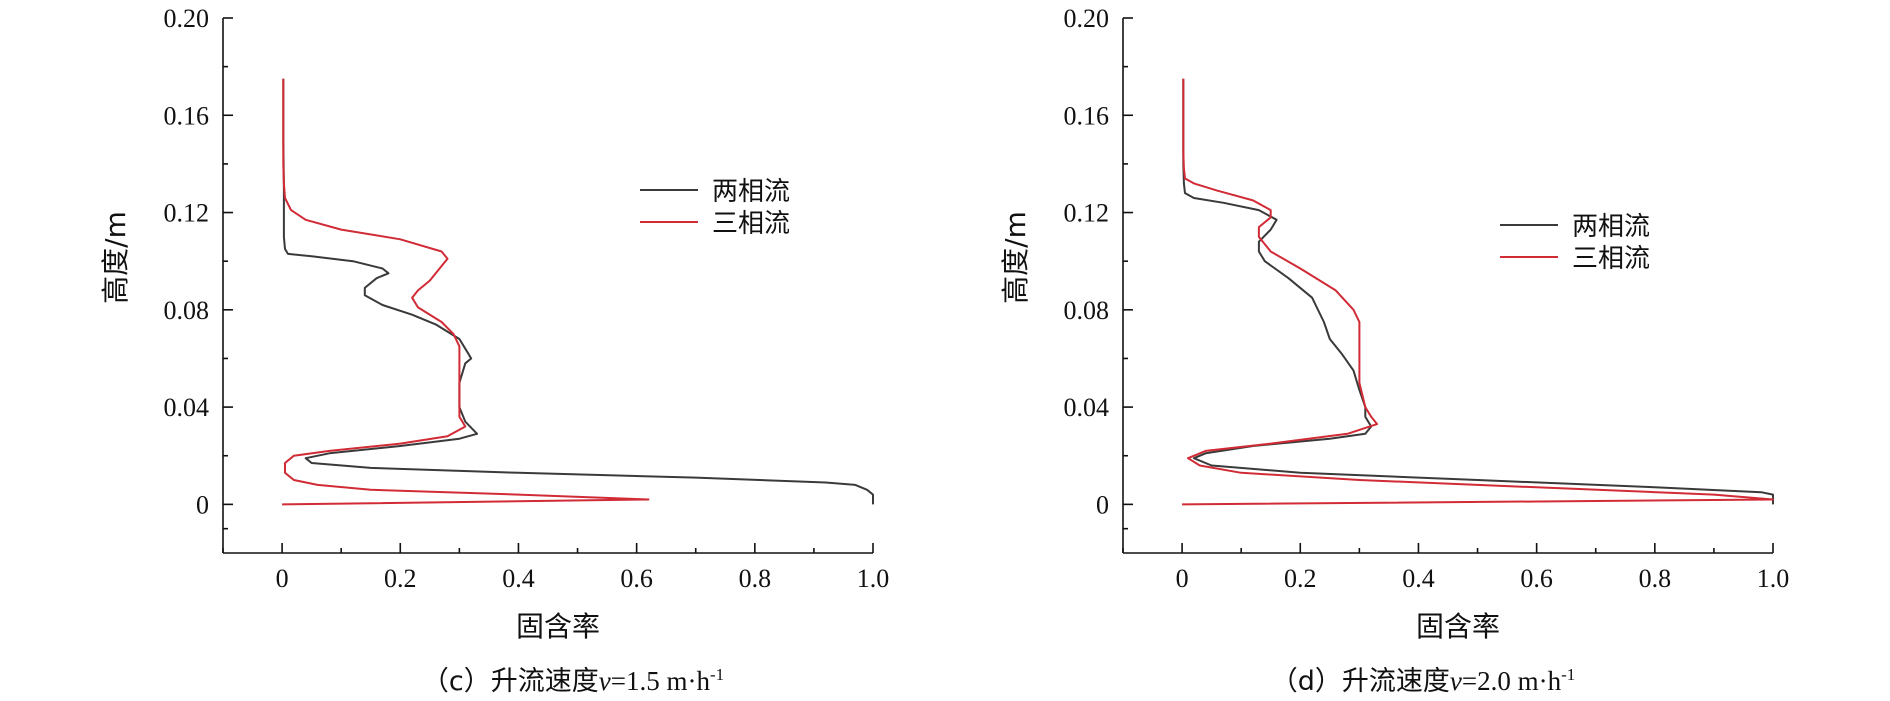  Describe the element at coordinates (661, 681) in the screenshot. I see `caption-value: =1.5 m·h` at that location.